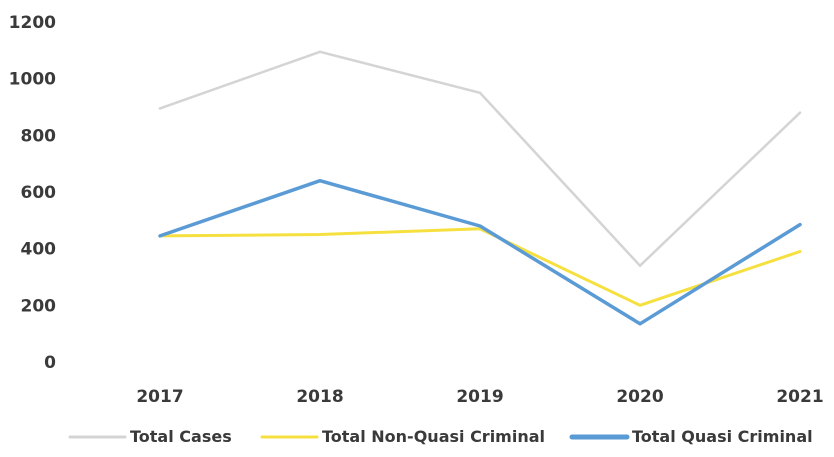 The width and height of the screenshot is (834, 457). Describe the element at coordinates (160, 236) in the screenshot. I see `data-point-total-quasi-criminal-2017` at that location.